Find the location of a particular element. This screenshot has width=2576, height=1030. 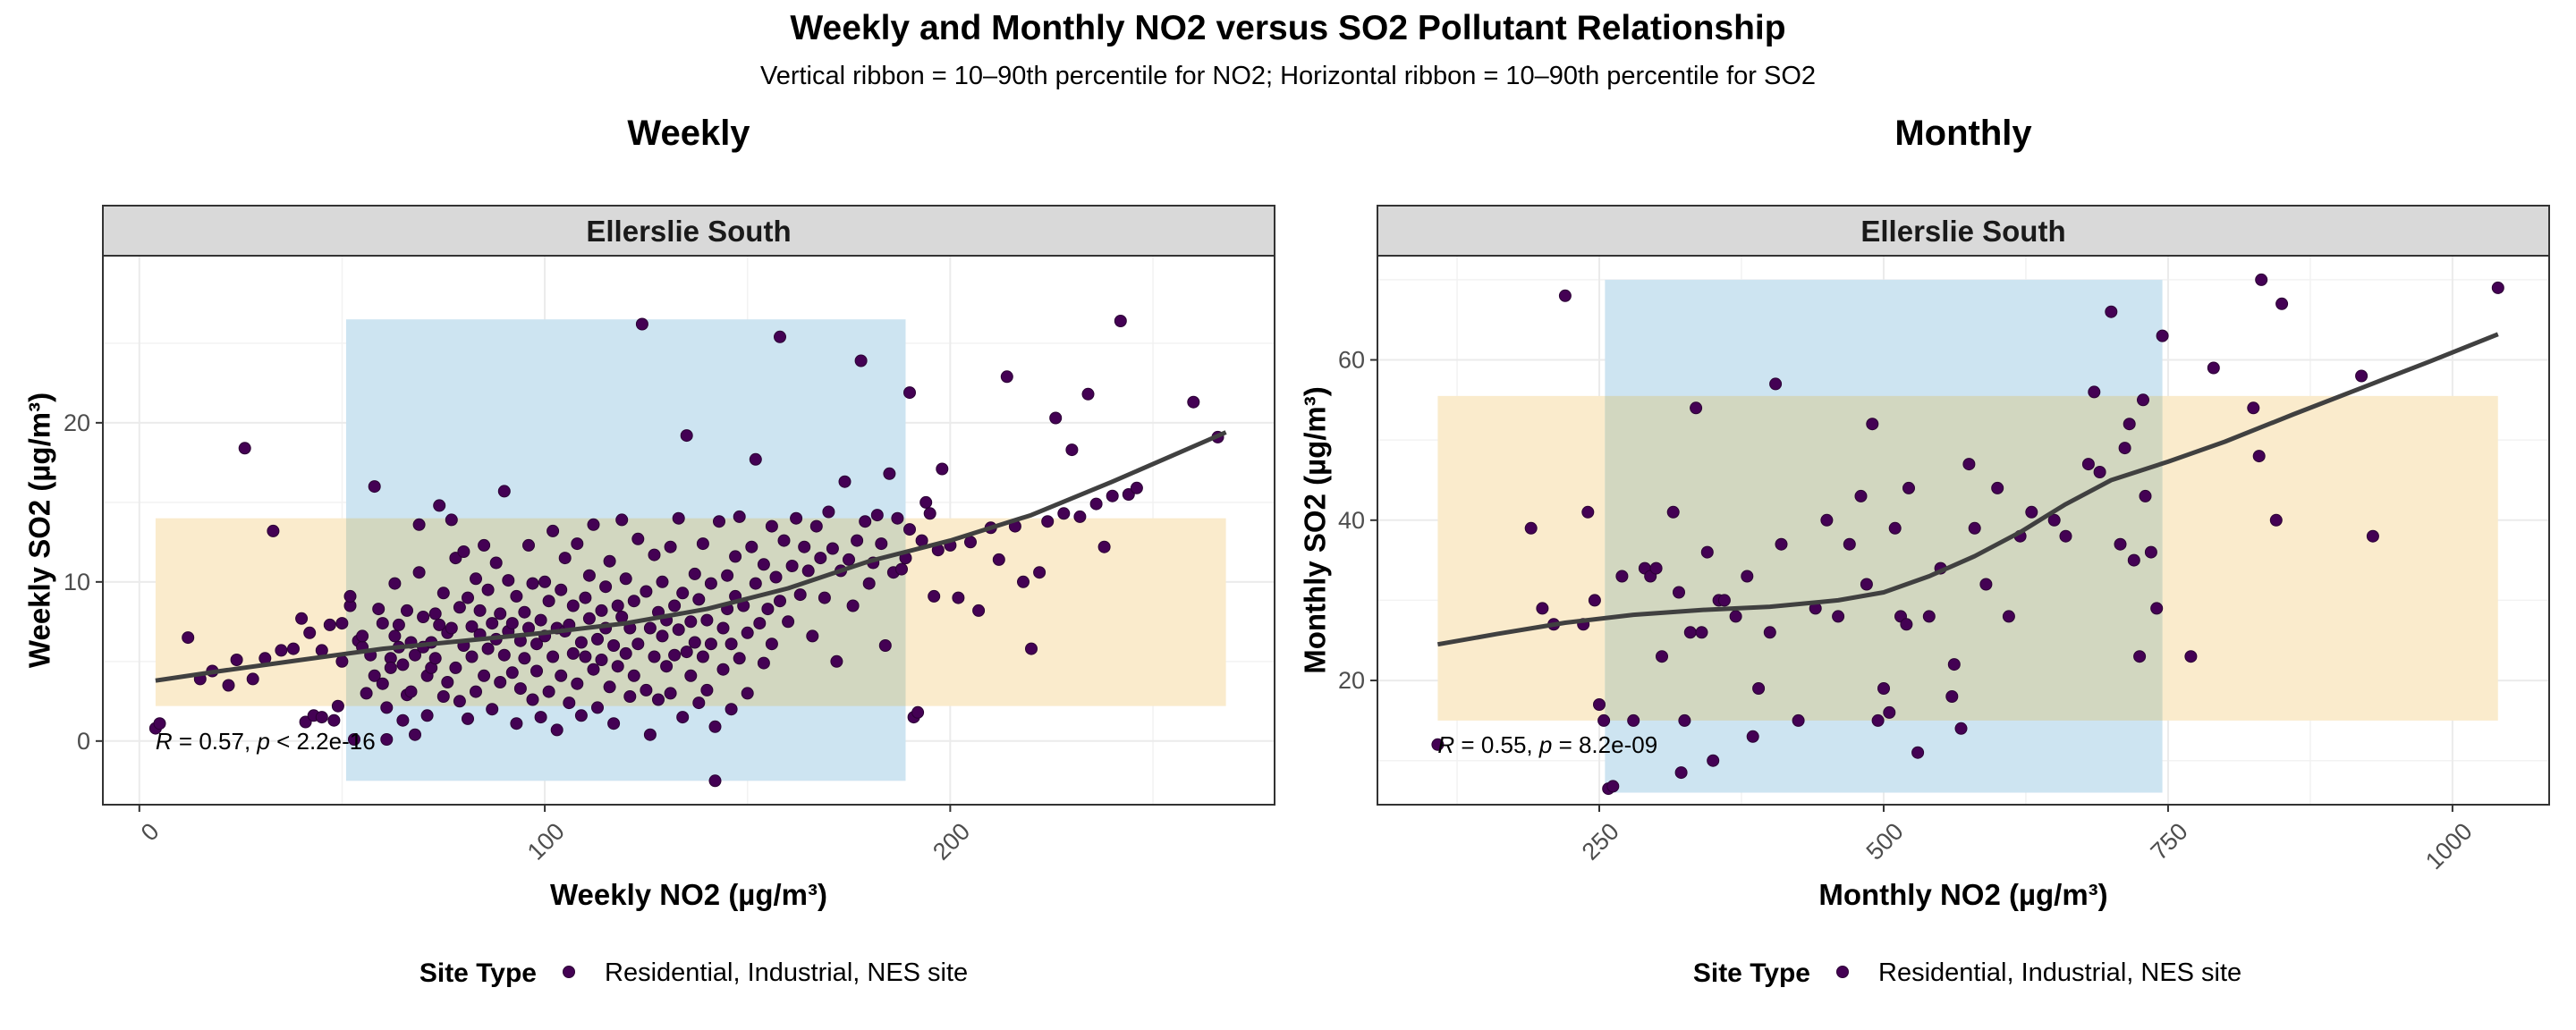

weekly-correlation-annotation: R = 0.57, p < 2.2e-16 is located at coordinates (266, 742).